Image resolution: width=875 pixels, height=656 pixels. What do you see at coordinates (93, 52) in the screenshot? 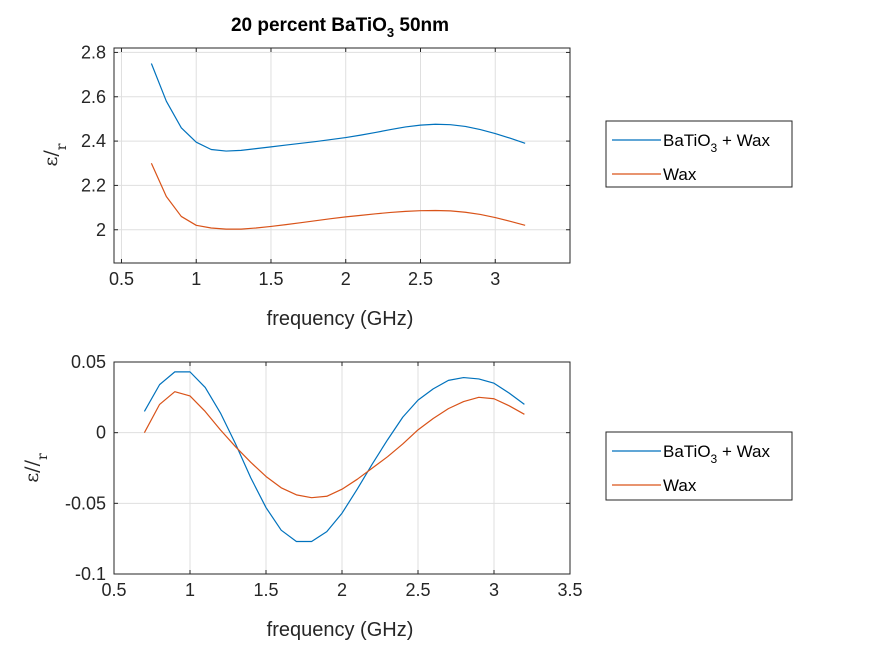
I see `y-tick-label: 2.8` at bounding box center [93, 52].